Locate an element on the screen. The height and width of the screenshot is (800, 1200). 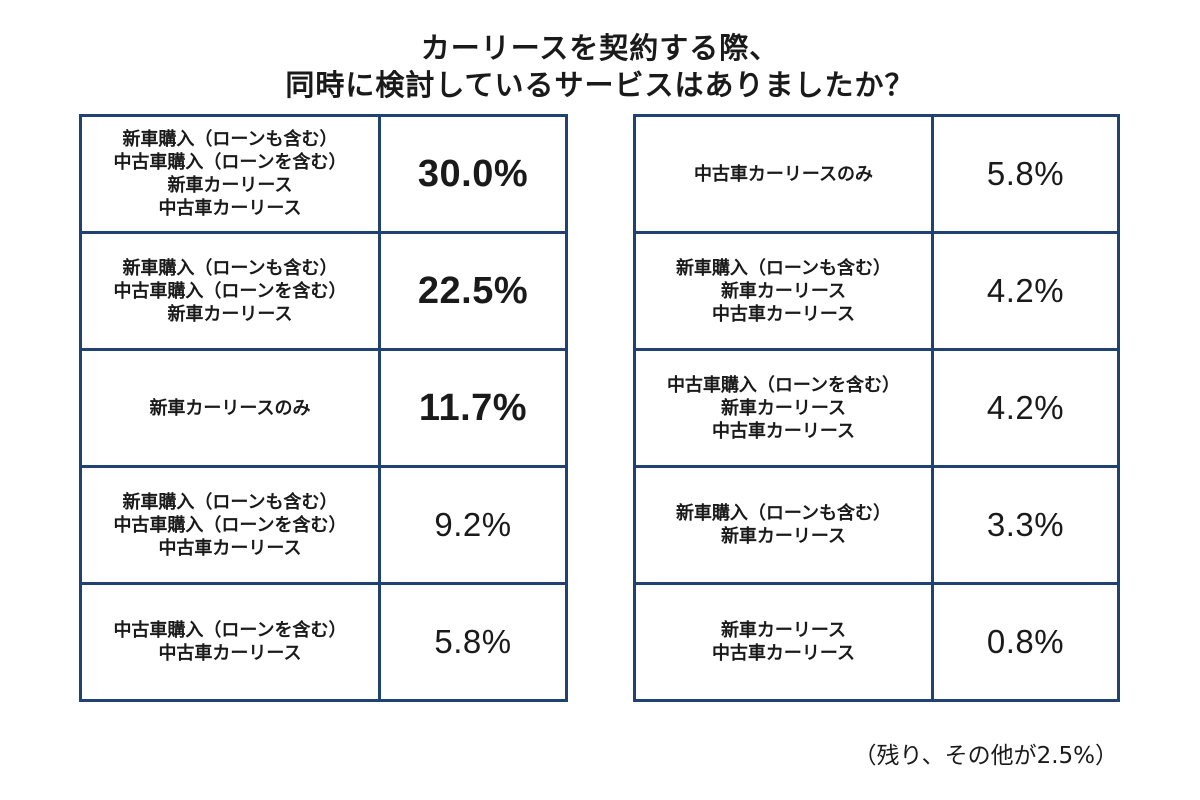
percentage-value: 30.0% is located at coordinates (473, 174).